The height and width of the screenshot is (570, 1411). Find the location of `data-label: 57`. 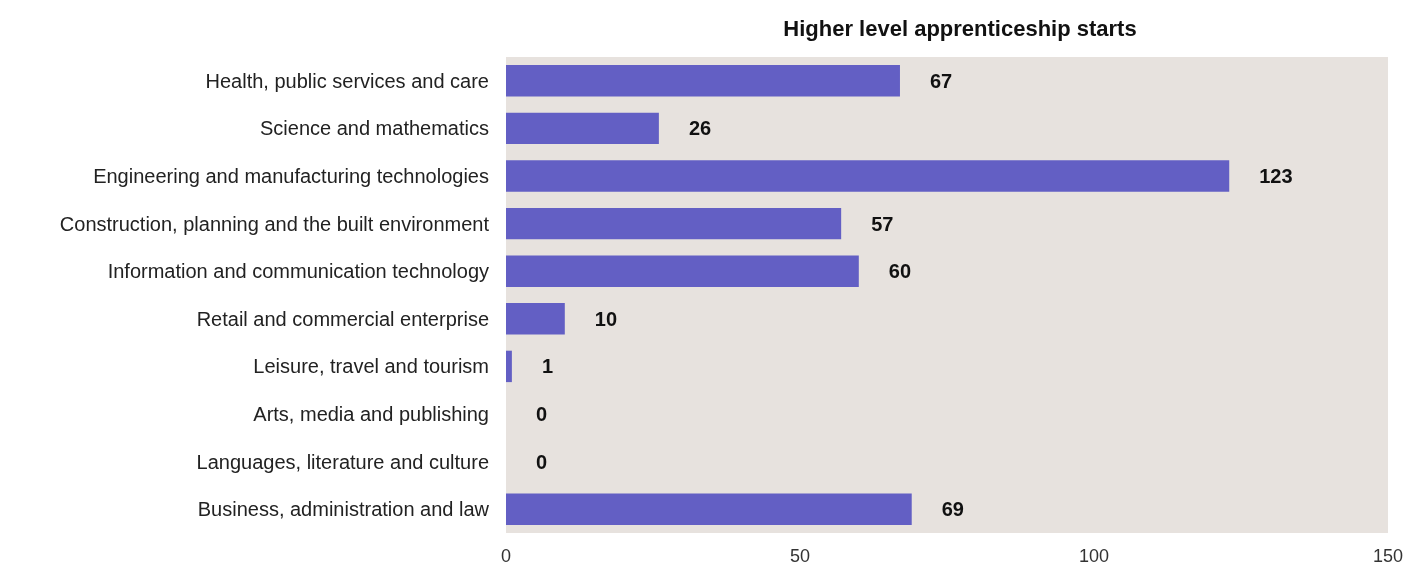

data-label: 57 is located at coordinates (882, 223).